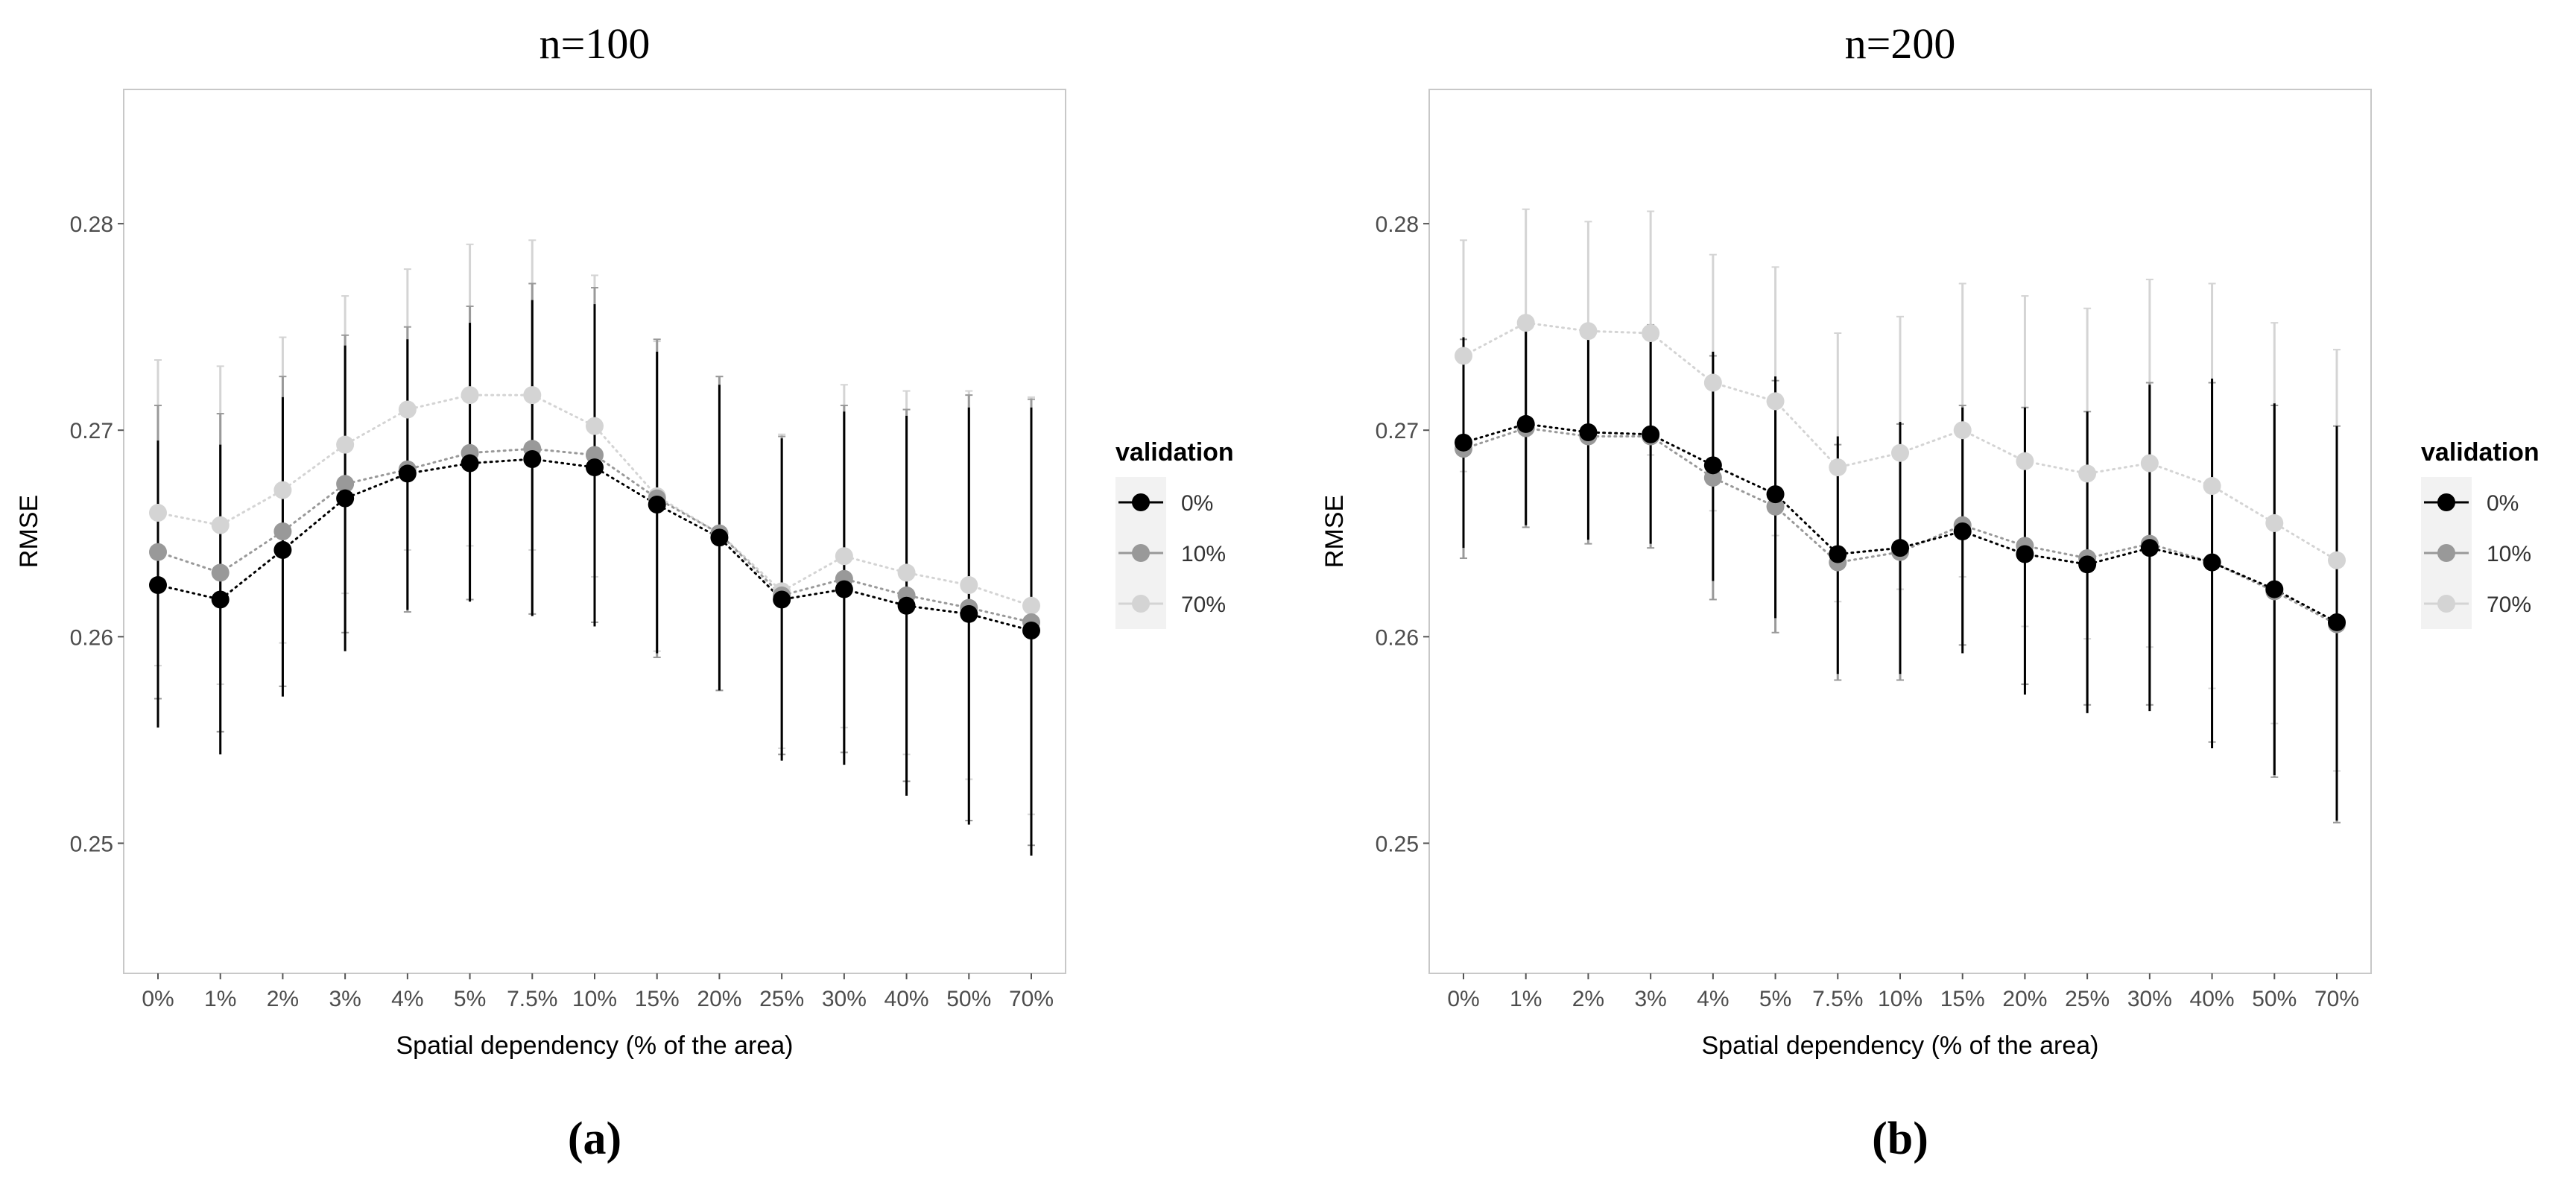 The height and width of the screenshot is (1188, 2576). I want to click on x-tick-label: 30%, so click(845, 999).